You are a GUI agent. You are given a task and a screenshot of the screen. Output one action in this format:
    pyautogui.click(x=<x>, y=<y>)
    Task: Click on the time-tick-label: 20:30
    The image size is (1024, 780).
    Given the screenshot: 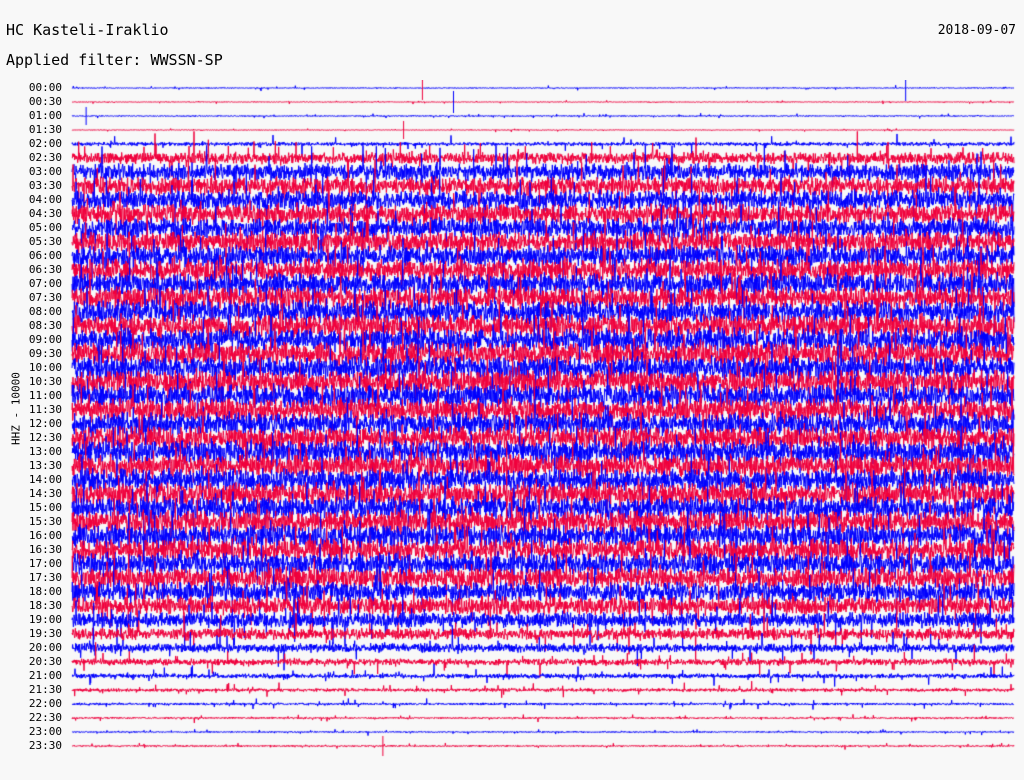 What is the action you would take?
    pyautogui.click(x=45, y=661)
    